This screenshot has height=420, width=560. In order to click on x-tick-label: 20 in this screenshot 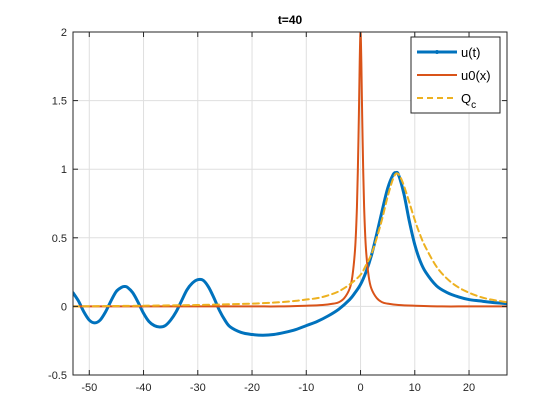, I will do `click(469, 388)`.